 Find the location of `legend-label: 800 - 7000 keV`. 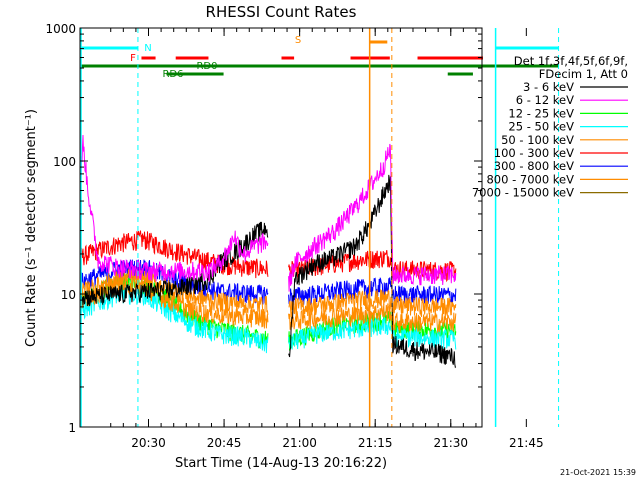

legend-label: 800 - 7000 keV is located at coordinates (530, 179).